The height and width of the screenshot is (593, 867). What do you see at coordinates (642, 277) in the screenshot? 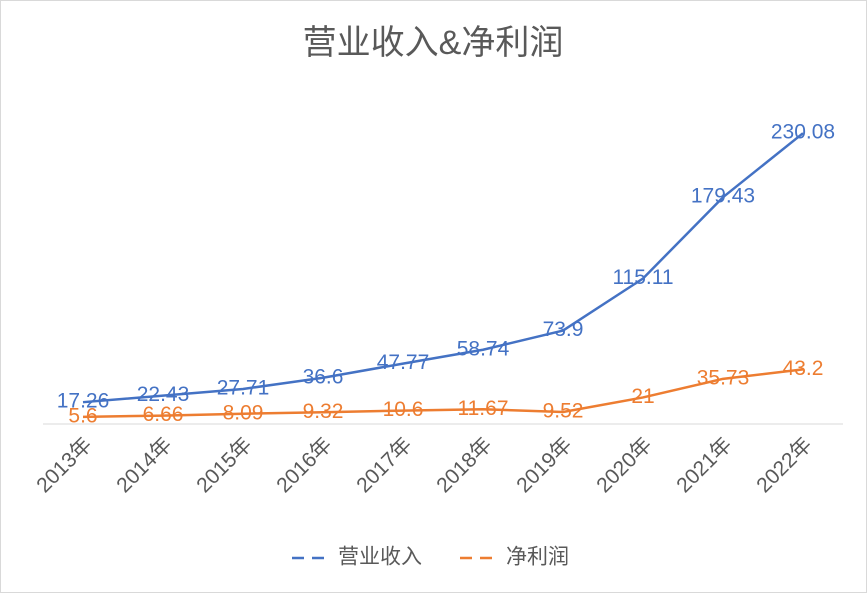
I see `data-label: 115.11` at bounding box center [642, 277].